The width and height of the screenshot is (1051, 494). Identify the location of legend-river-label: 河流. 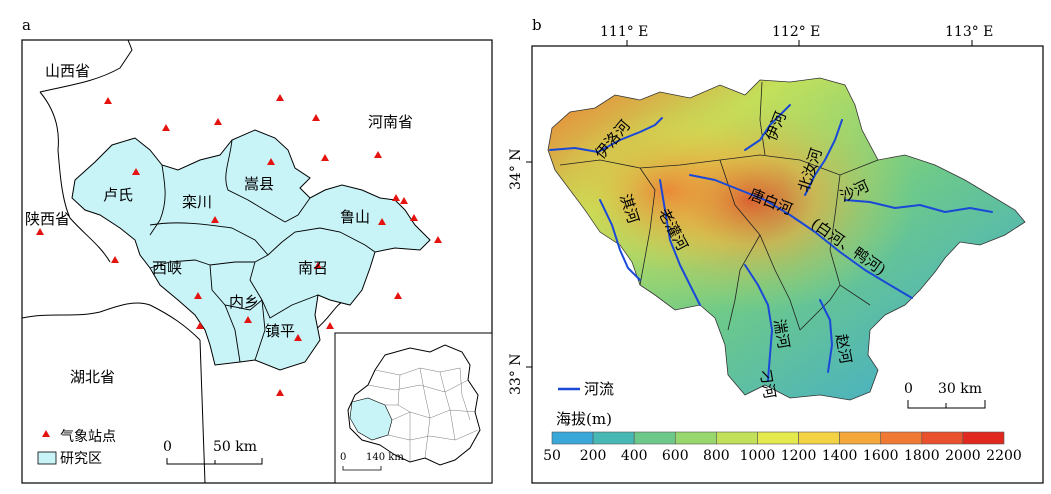
(599, 389).